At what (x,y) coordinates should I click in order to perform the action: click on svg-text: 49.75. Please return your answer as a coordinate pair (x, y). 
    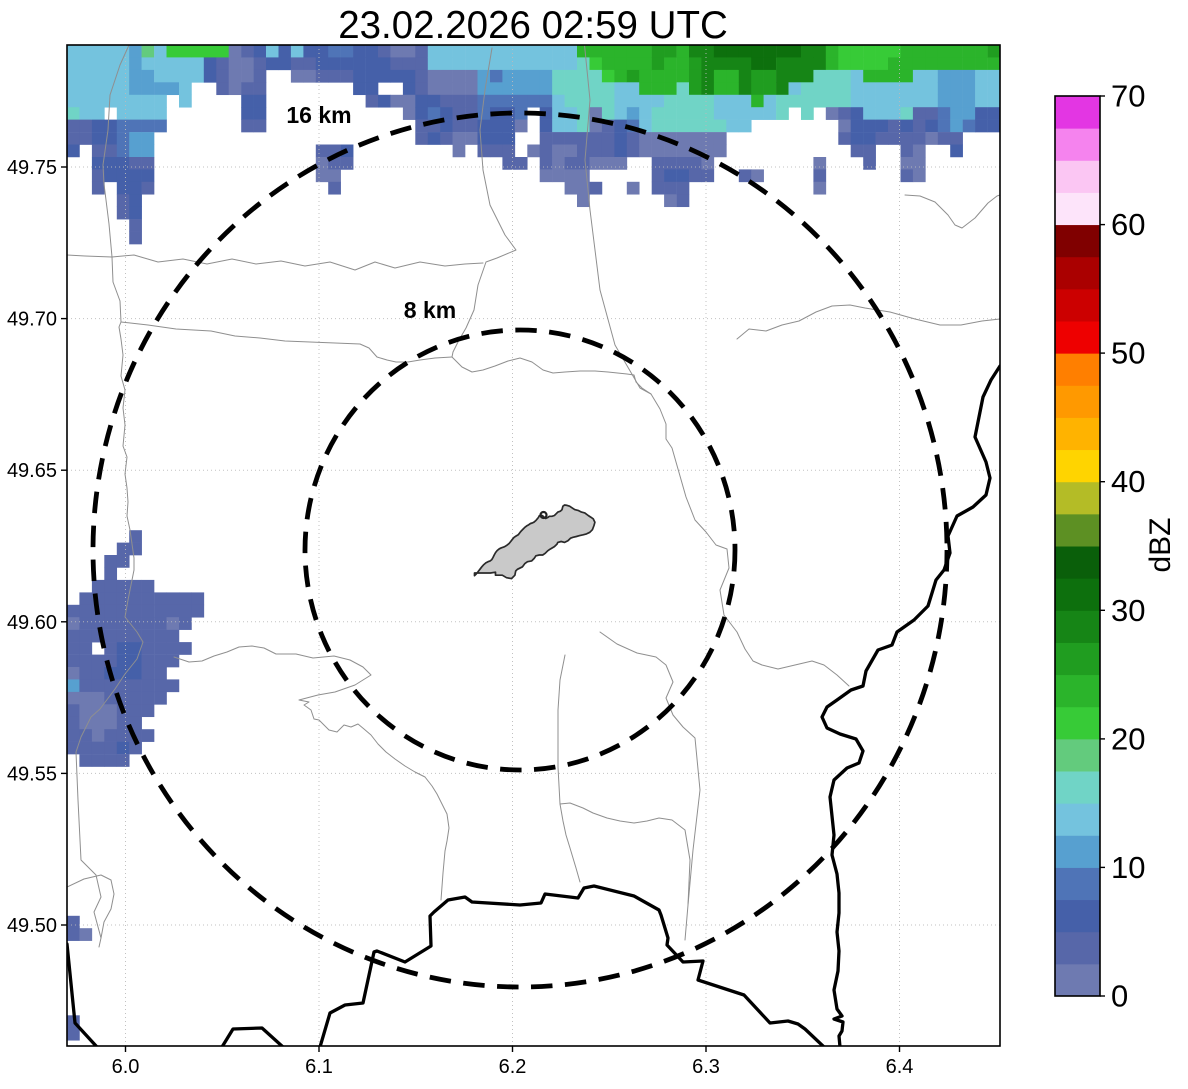
    Looking at the image, I should click on (32, 168).